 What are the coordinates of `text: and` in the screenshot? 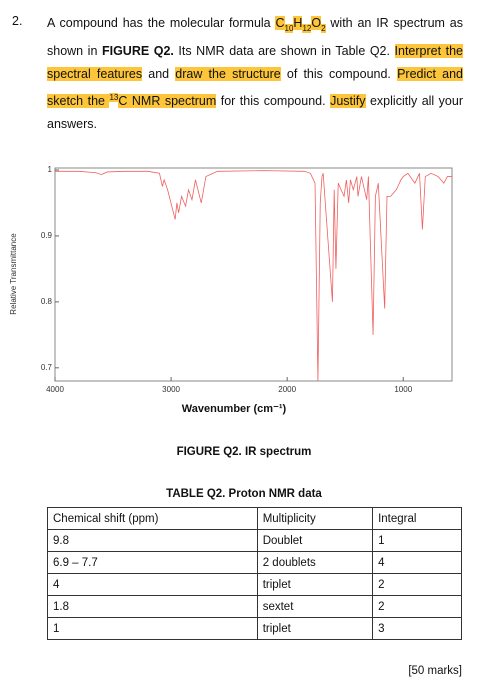 It's located at (159, 73).